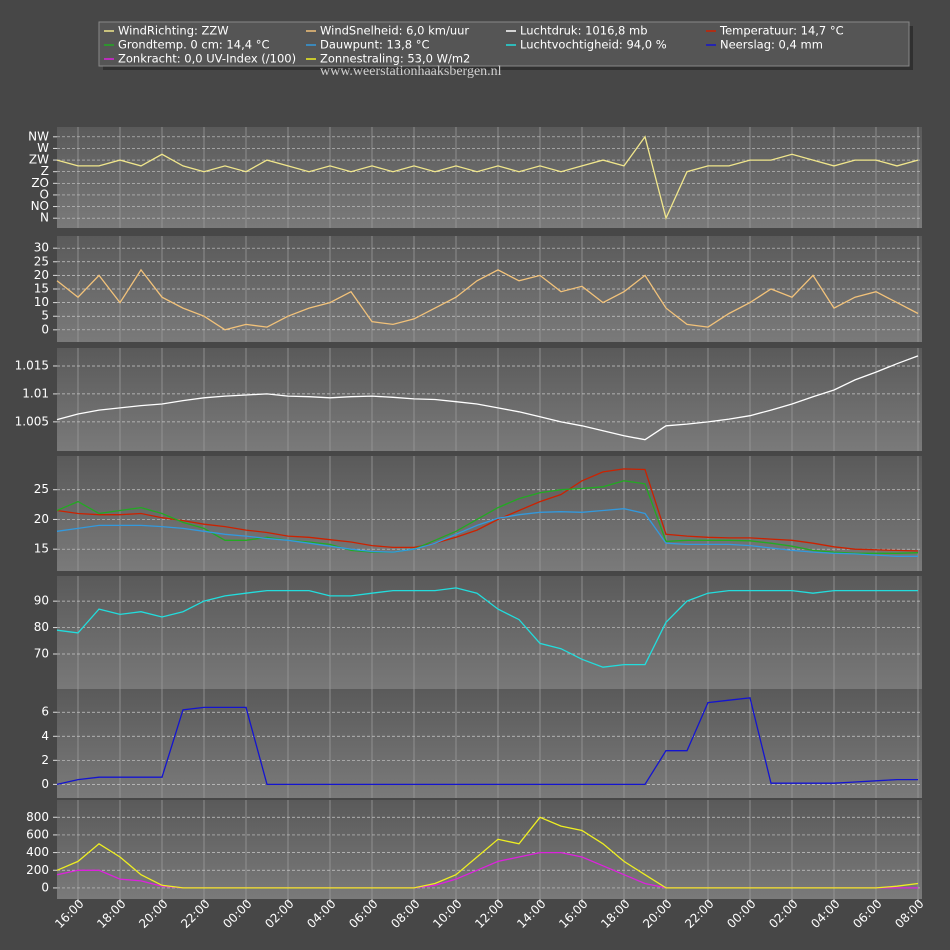 The height and width of the screenshot is (950, 950). What do you see at coordinates (37, 817) in the screenshot?
I see `y-tick-label: 800` at bounding box center [37, 817].